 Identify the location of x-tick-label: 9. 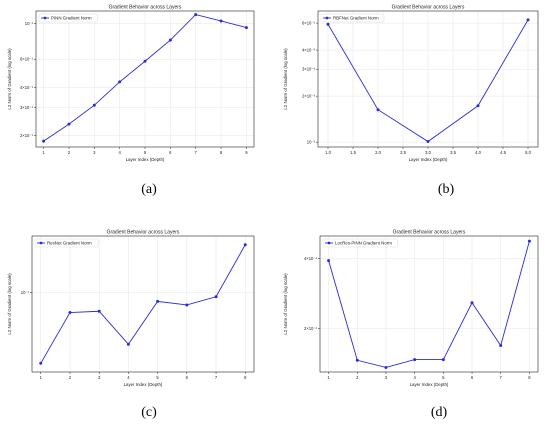
(246, 152).